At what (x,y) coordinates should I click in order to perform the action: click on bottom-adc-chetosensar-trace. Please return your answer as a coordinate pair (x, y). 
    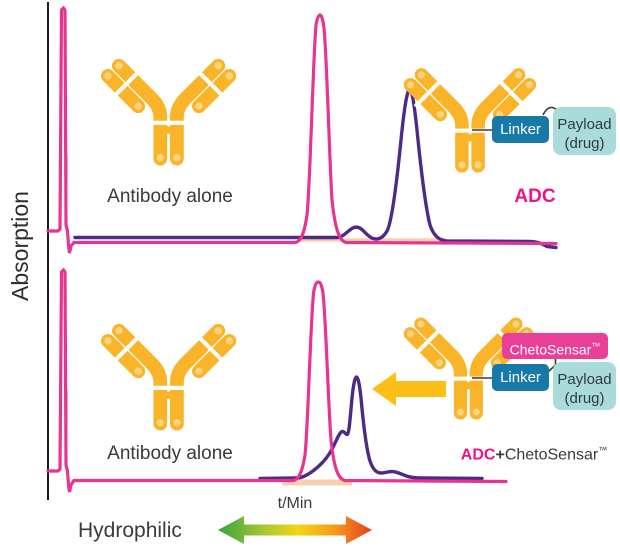
    Looking at the image, I should click on (371, 428).